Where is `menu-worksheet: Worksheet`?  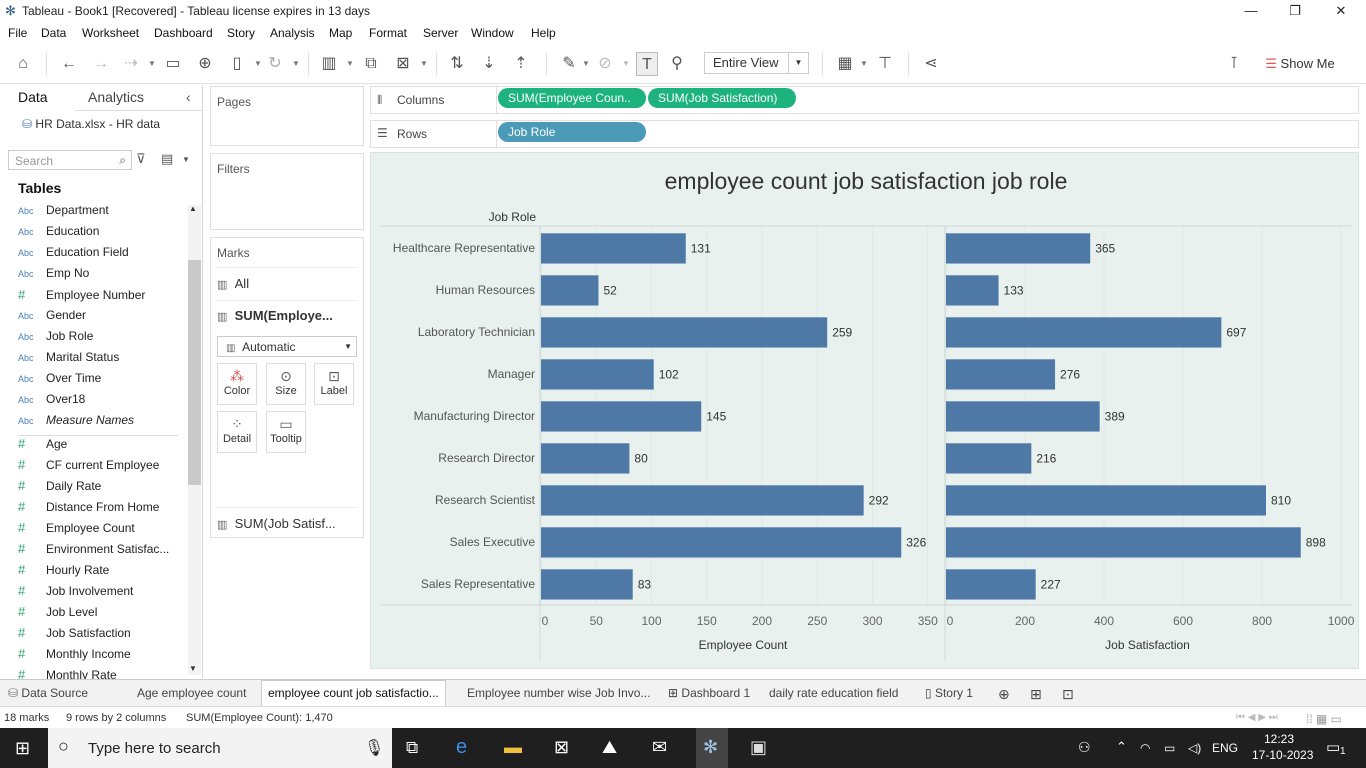 menu-worksheet: Worksheet is located at coordinates (111, 33).